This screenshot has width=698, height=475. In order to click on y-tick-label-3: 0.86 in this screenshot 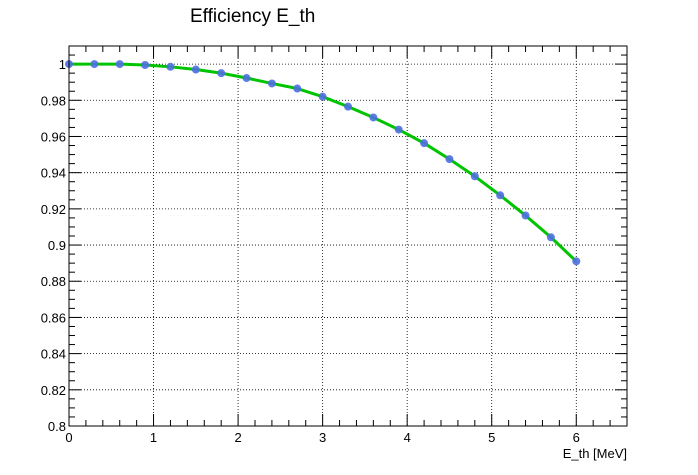, I will do `click(53, 317)`.